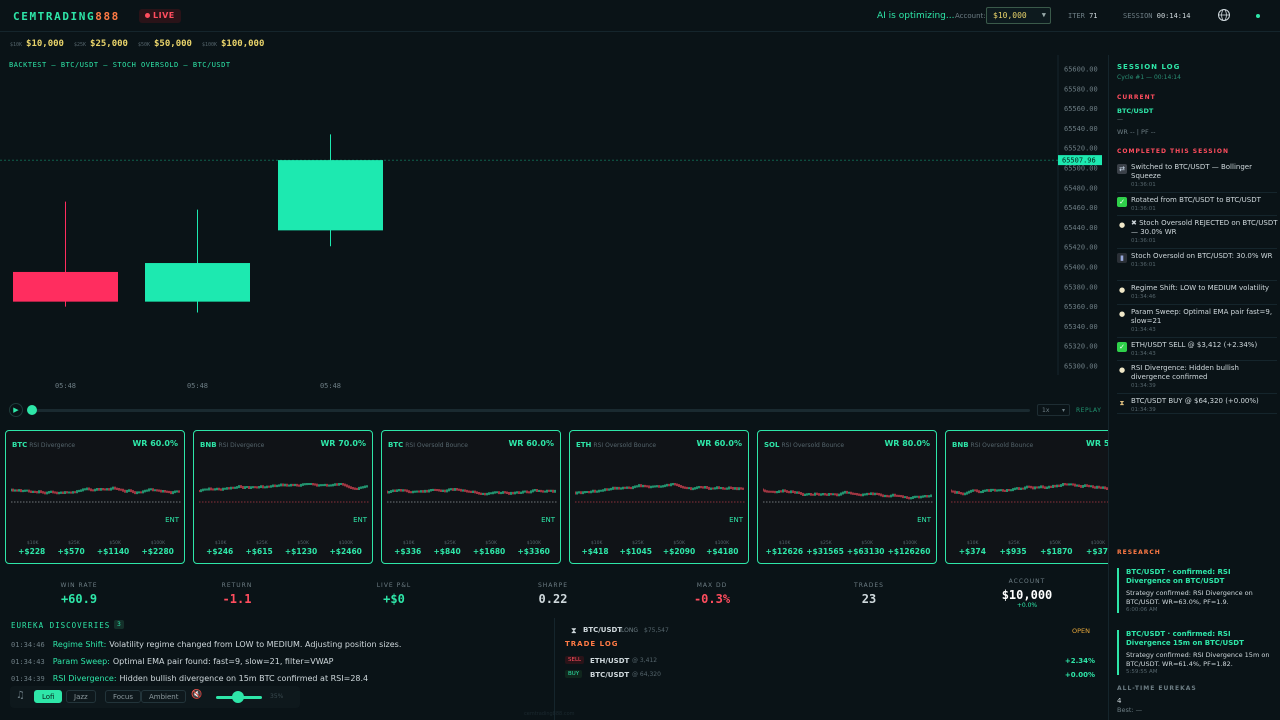  Describe the element at coordinates (237, 599) in the screenshot. I see `stat-value: -1.1` at that location.